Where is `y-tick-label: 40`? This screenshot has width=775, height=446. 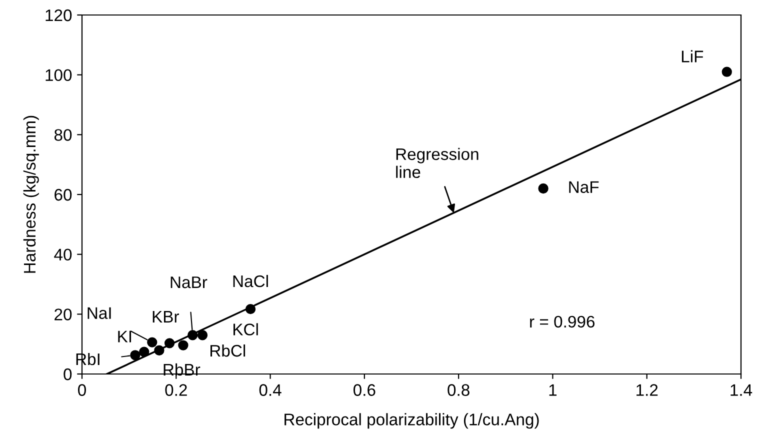
y-tick-label: 40 is located at coordinates (63, 254).